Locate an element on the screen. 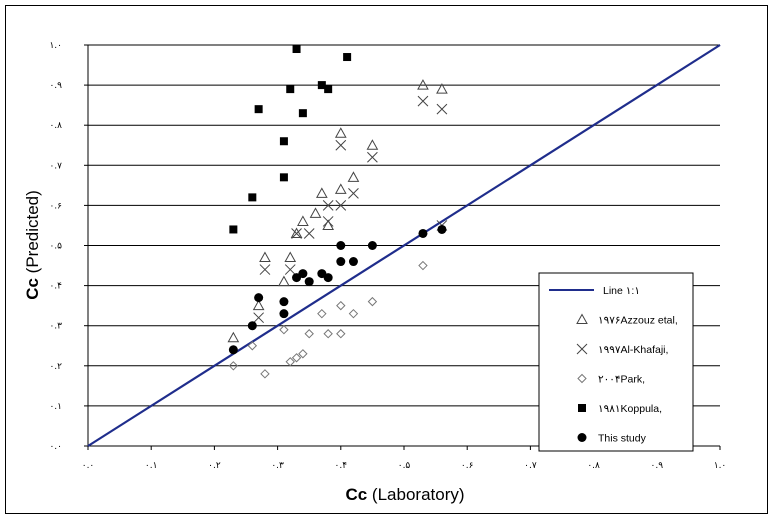  y-tick-label: ۰.۰ is located at coordinates (55, 447).